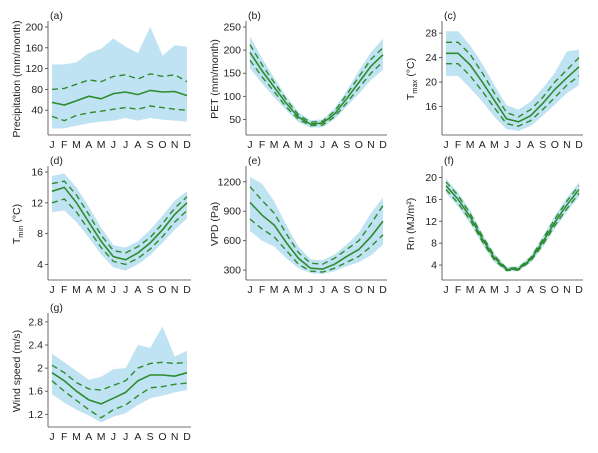 This screenshot has height=453, width=598. Describe the element at coordinates (232, 74) in the screenshot. I see `y-tick-label: 150` at that location.